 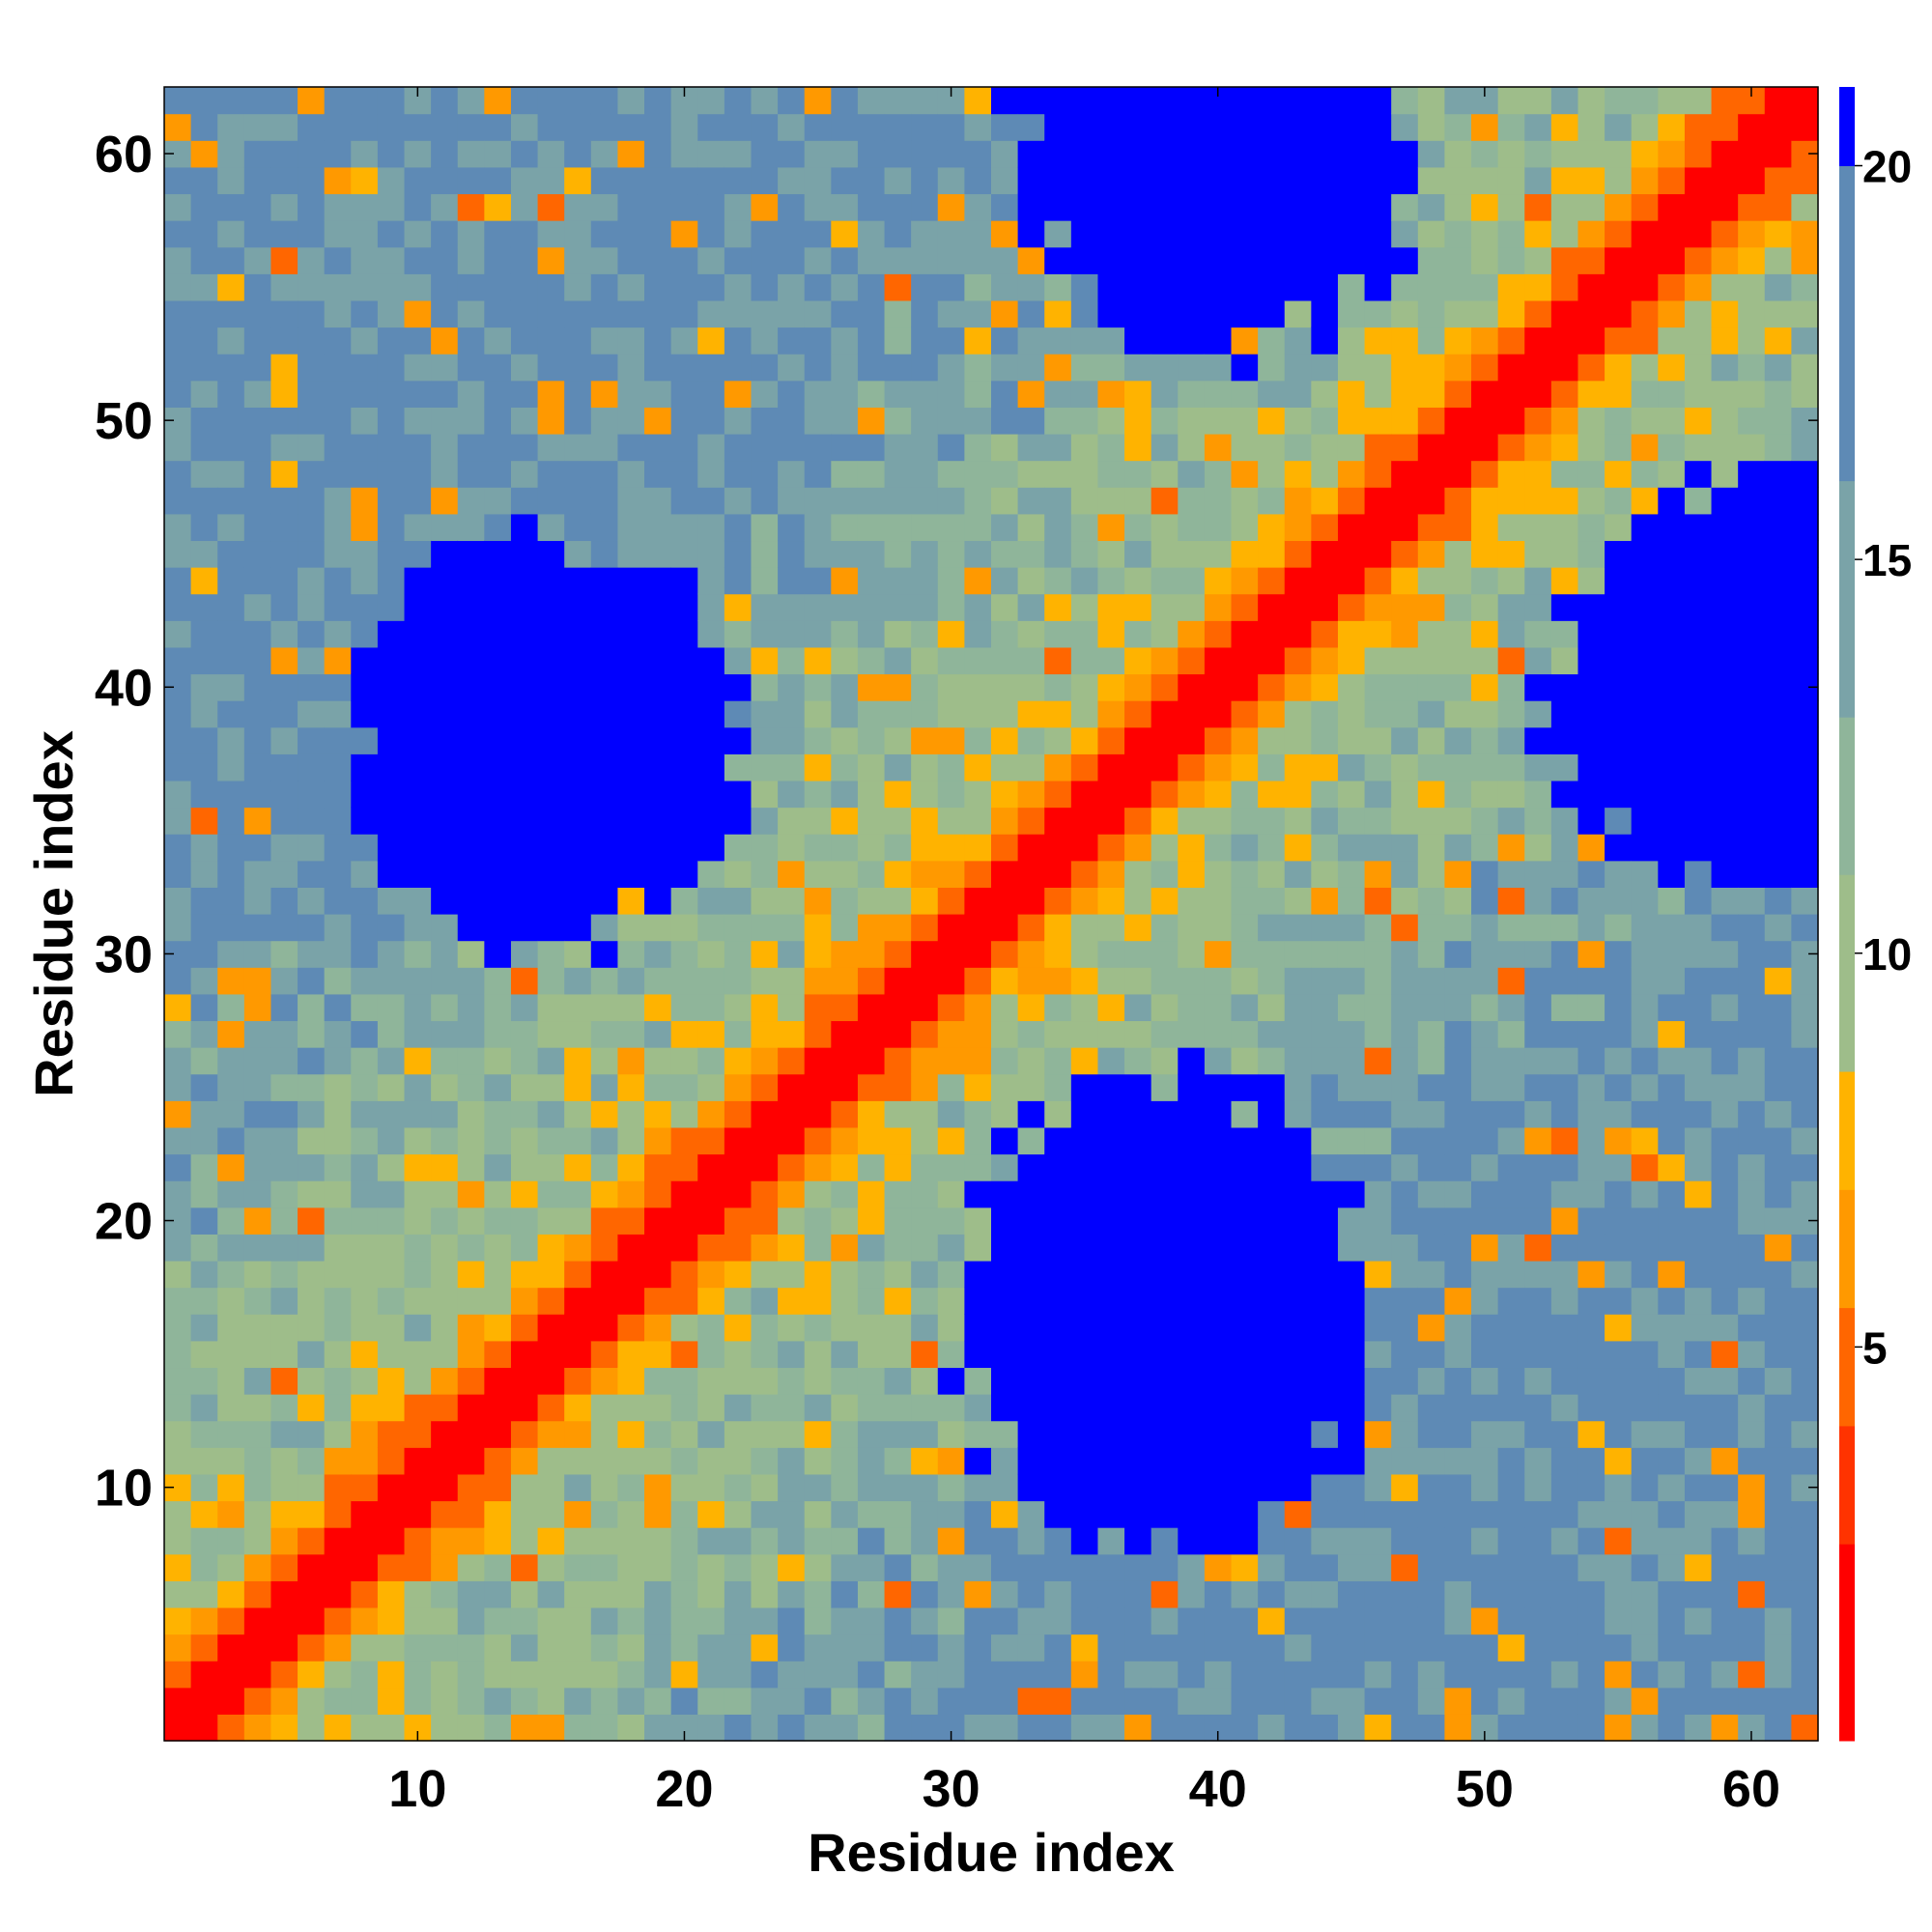 What do you see at coordinates (1847, 1485) in the screenshot?
I see `colorbar-segment` at bounding box center [1847, 1485].